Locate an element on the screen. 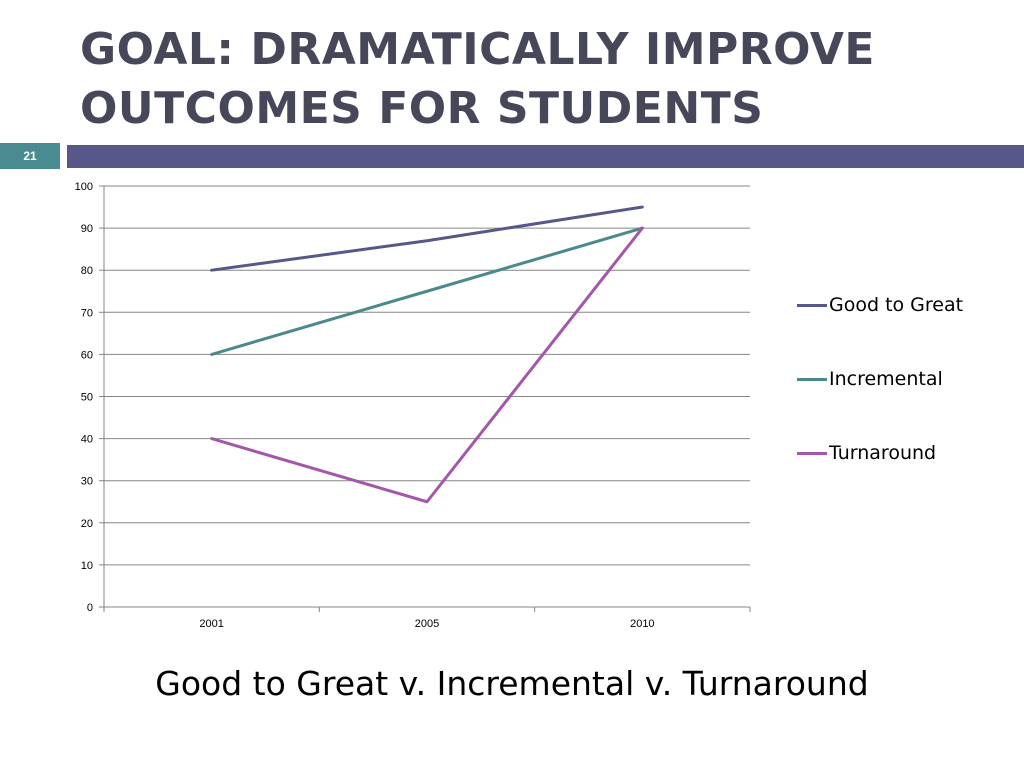 This screenshot has height=768, width=1024. y-axis-tick-labels: 0 10 20 30 40 50 60 70 80 90 100 is located at coordinates (84, 397).